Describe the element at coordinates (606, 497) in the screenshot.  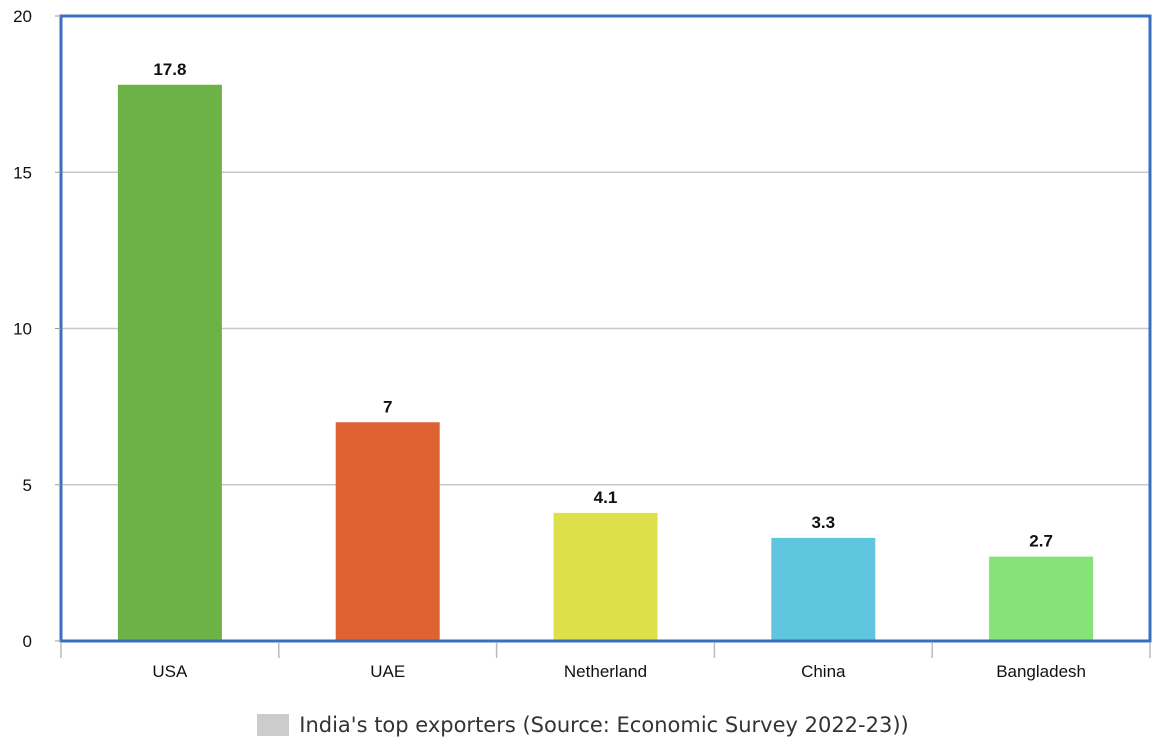
I see `data-label: 4.1` at that location.